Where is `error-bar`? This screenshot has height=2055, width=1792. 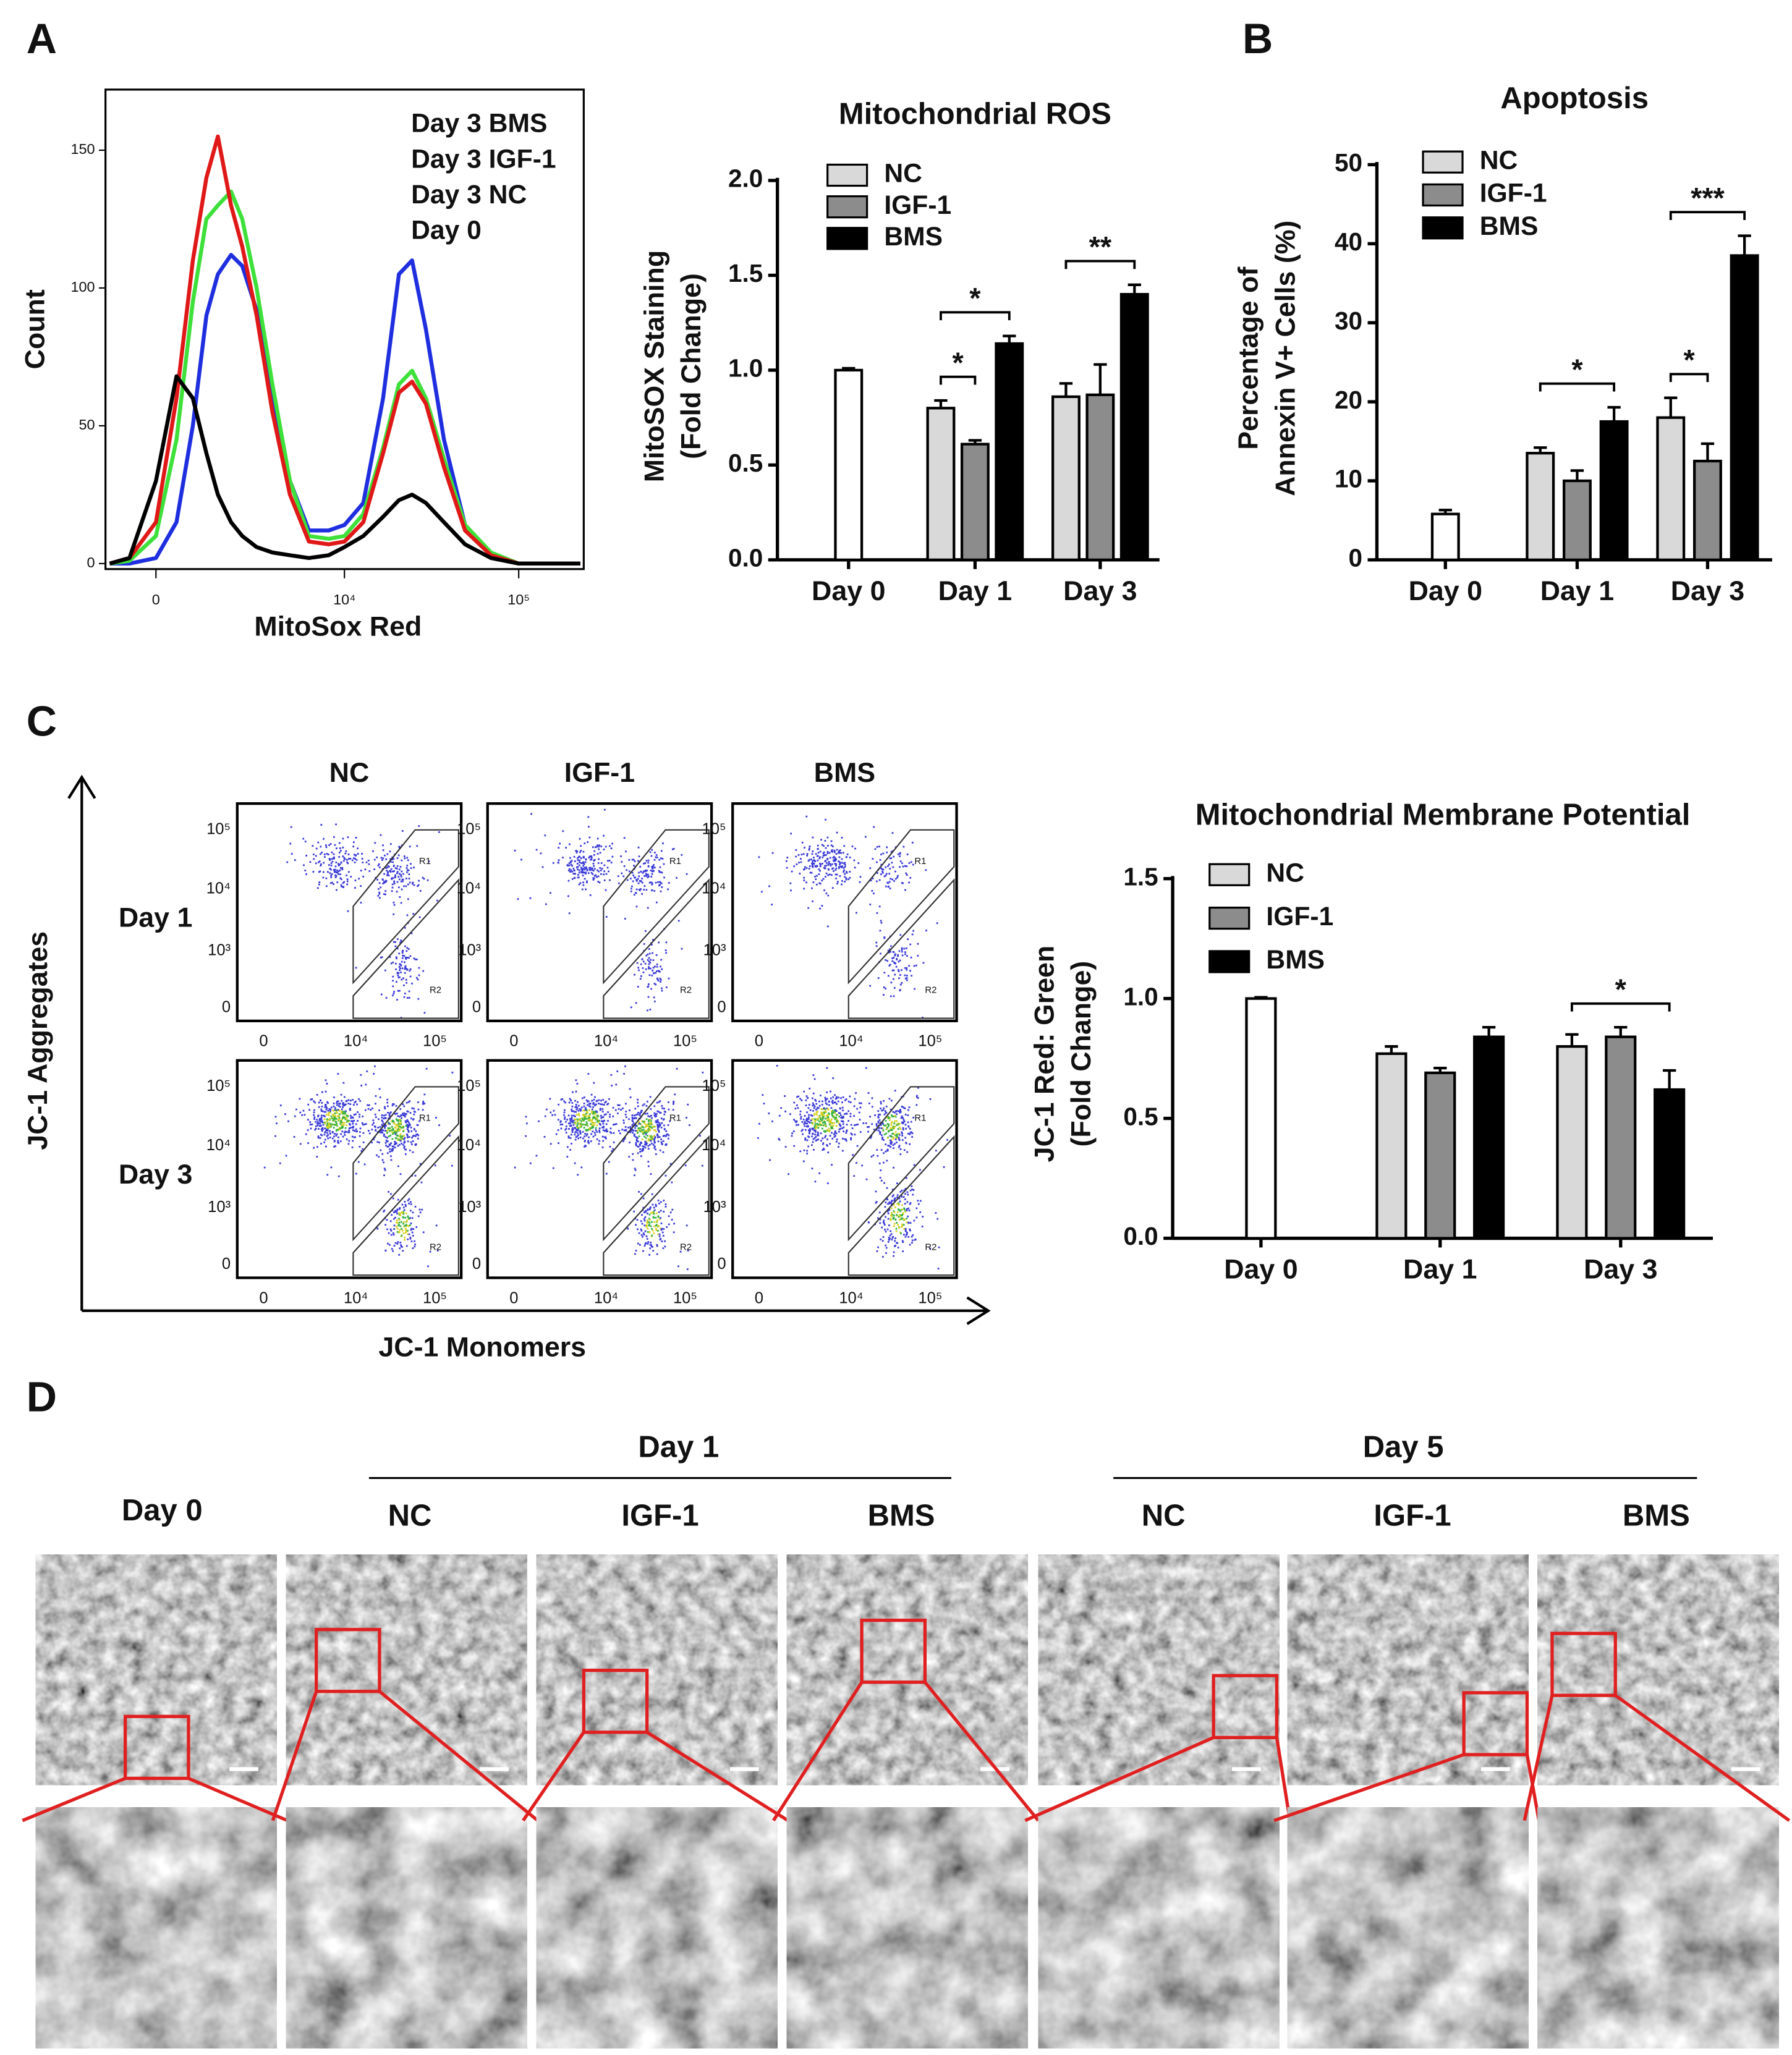 error-bar is located at coordinates (1708, 451).